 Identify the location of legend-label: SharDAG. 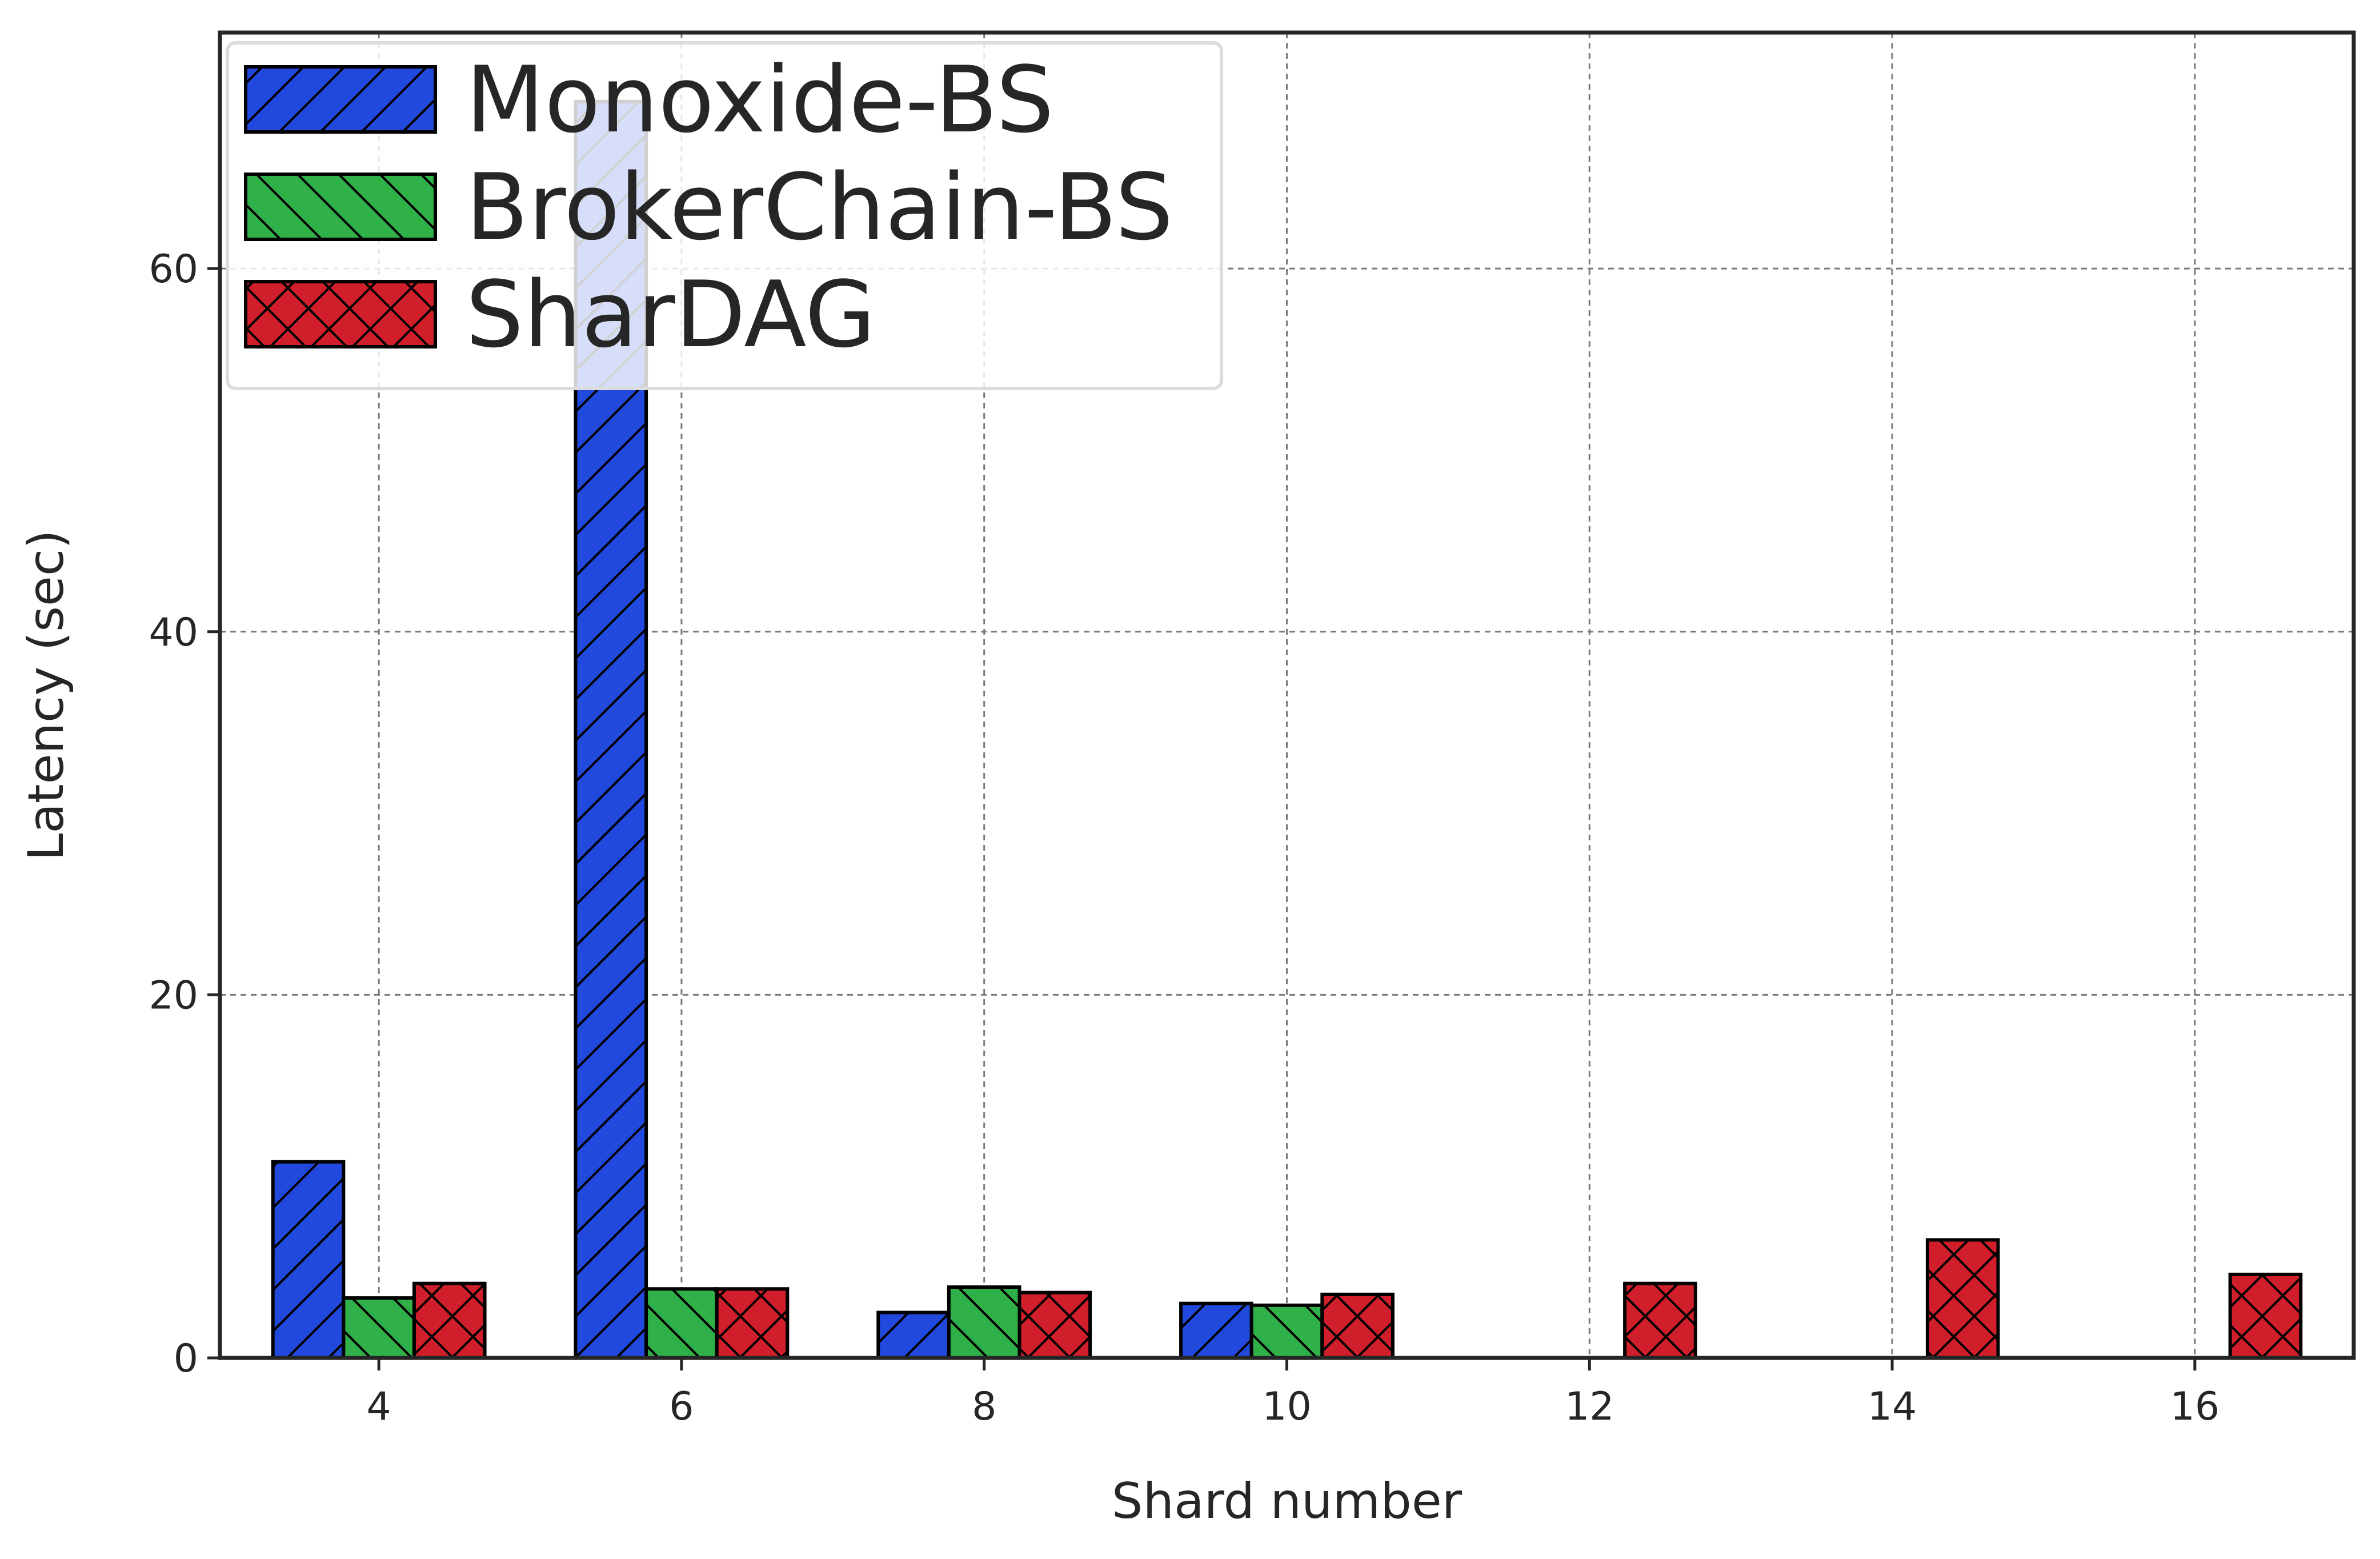
(671, 314).